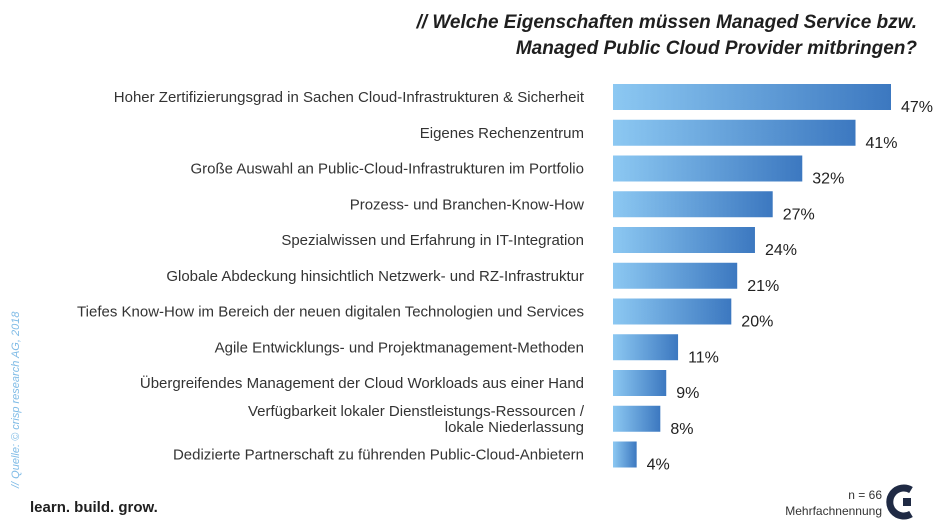  Describe the element at coordinates (514, 427) in the screenshot. I see `category-label-9-line-1: lokale Niederlassung` at that location.